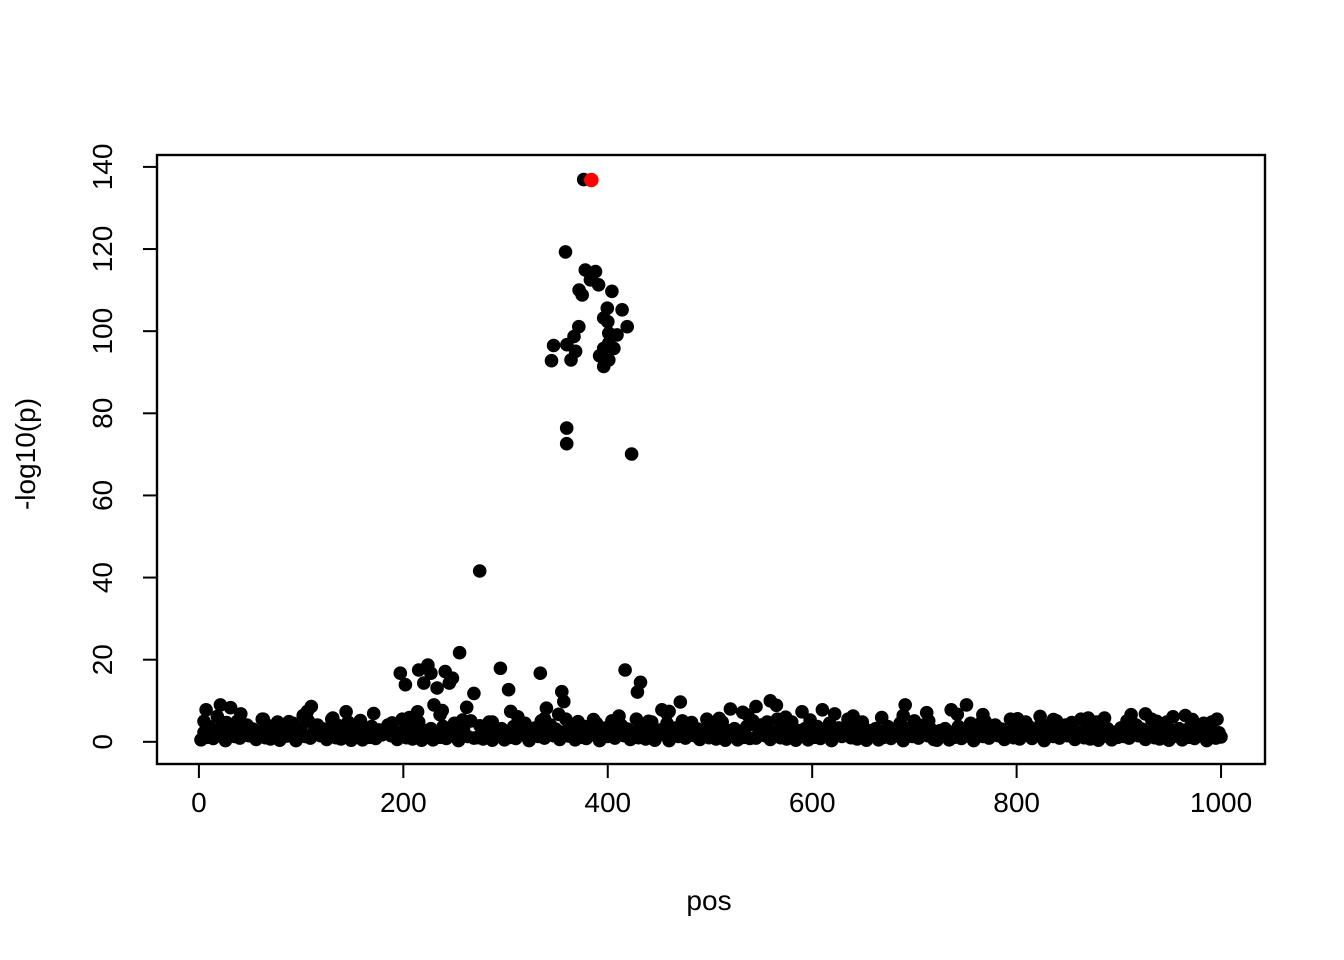 This screenshot has width=1344, height=960. What do you see at coordinates (1016, 802) in the screenshot?
I see `x-tick-label: 800` at bounding box center [1016, 802].